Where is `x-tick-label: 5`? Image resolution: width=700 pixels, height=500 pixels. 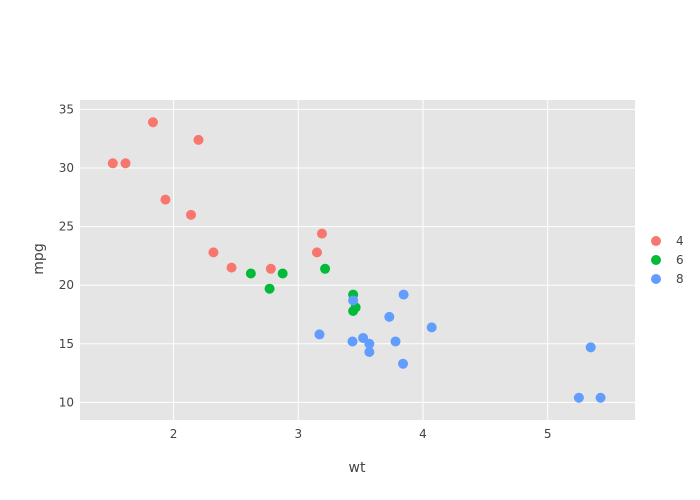 x-tick-label: 5 is located at coordinates (548, 434).